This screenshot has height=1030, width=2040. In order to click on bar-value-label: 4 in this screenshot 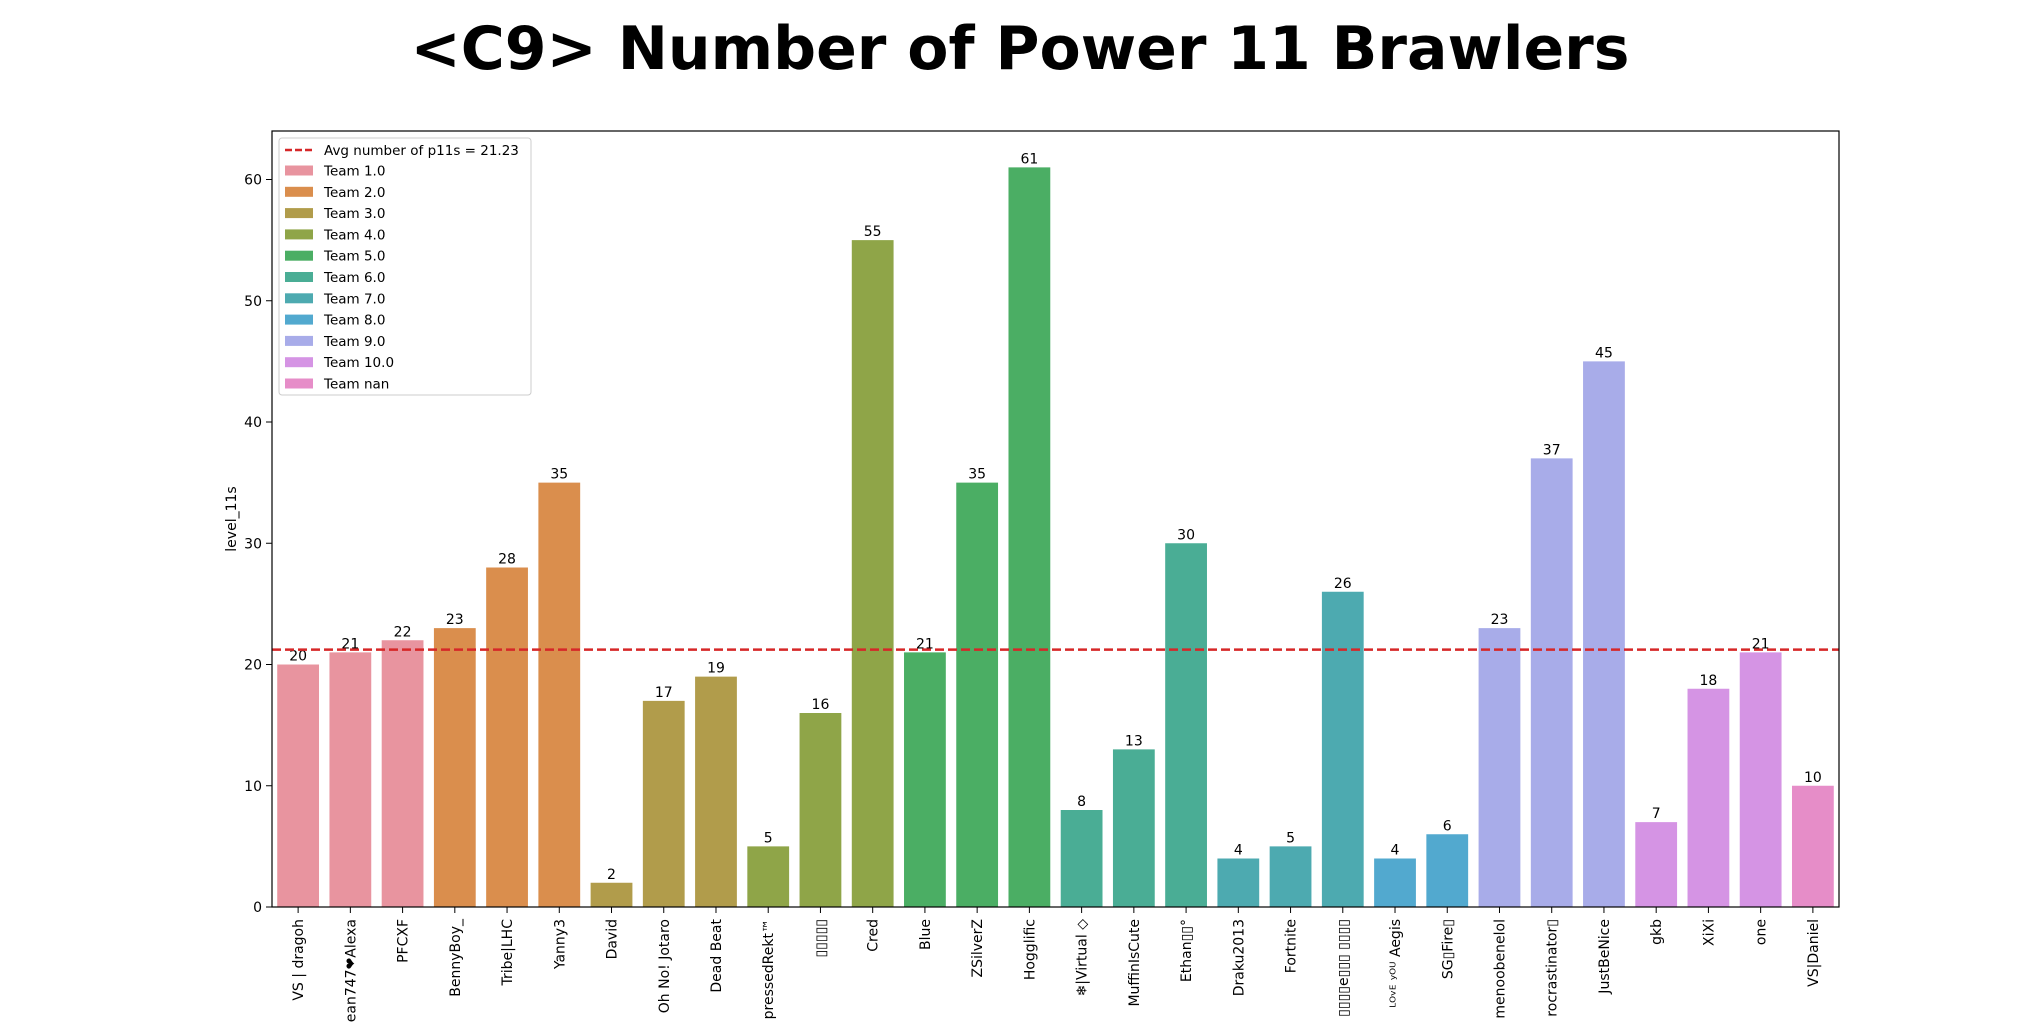, I will do `click(1238, 851)`.